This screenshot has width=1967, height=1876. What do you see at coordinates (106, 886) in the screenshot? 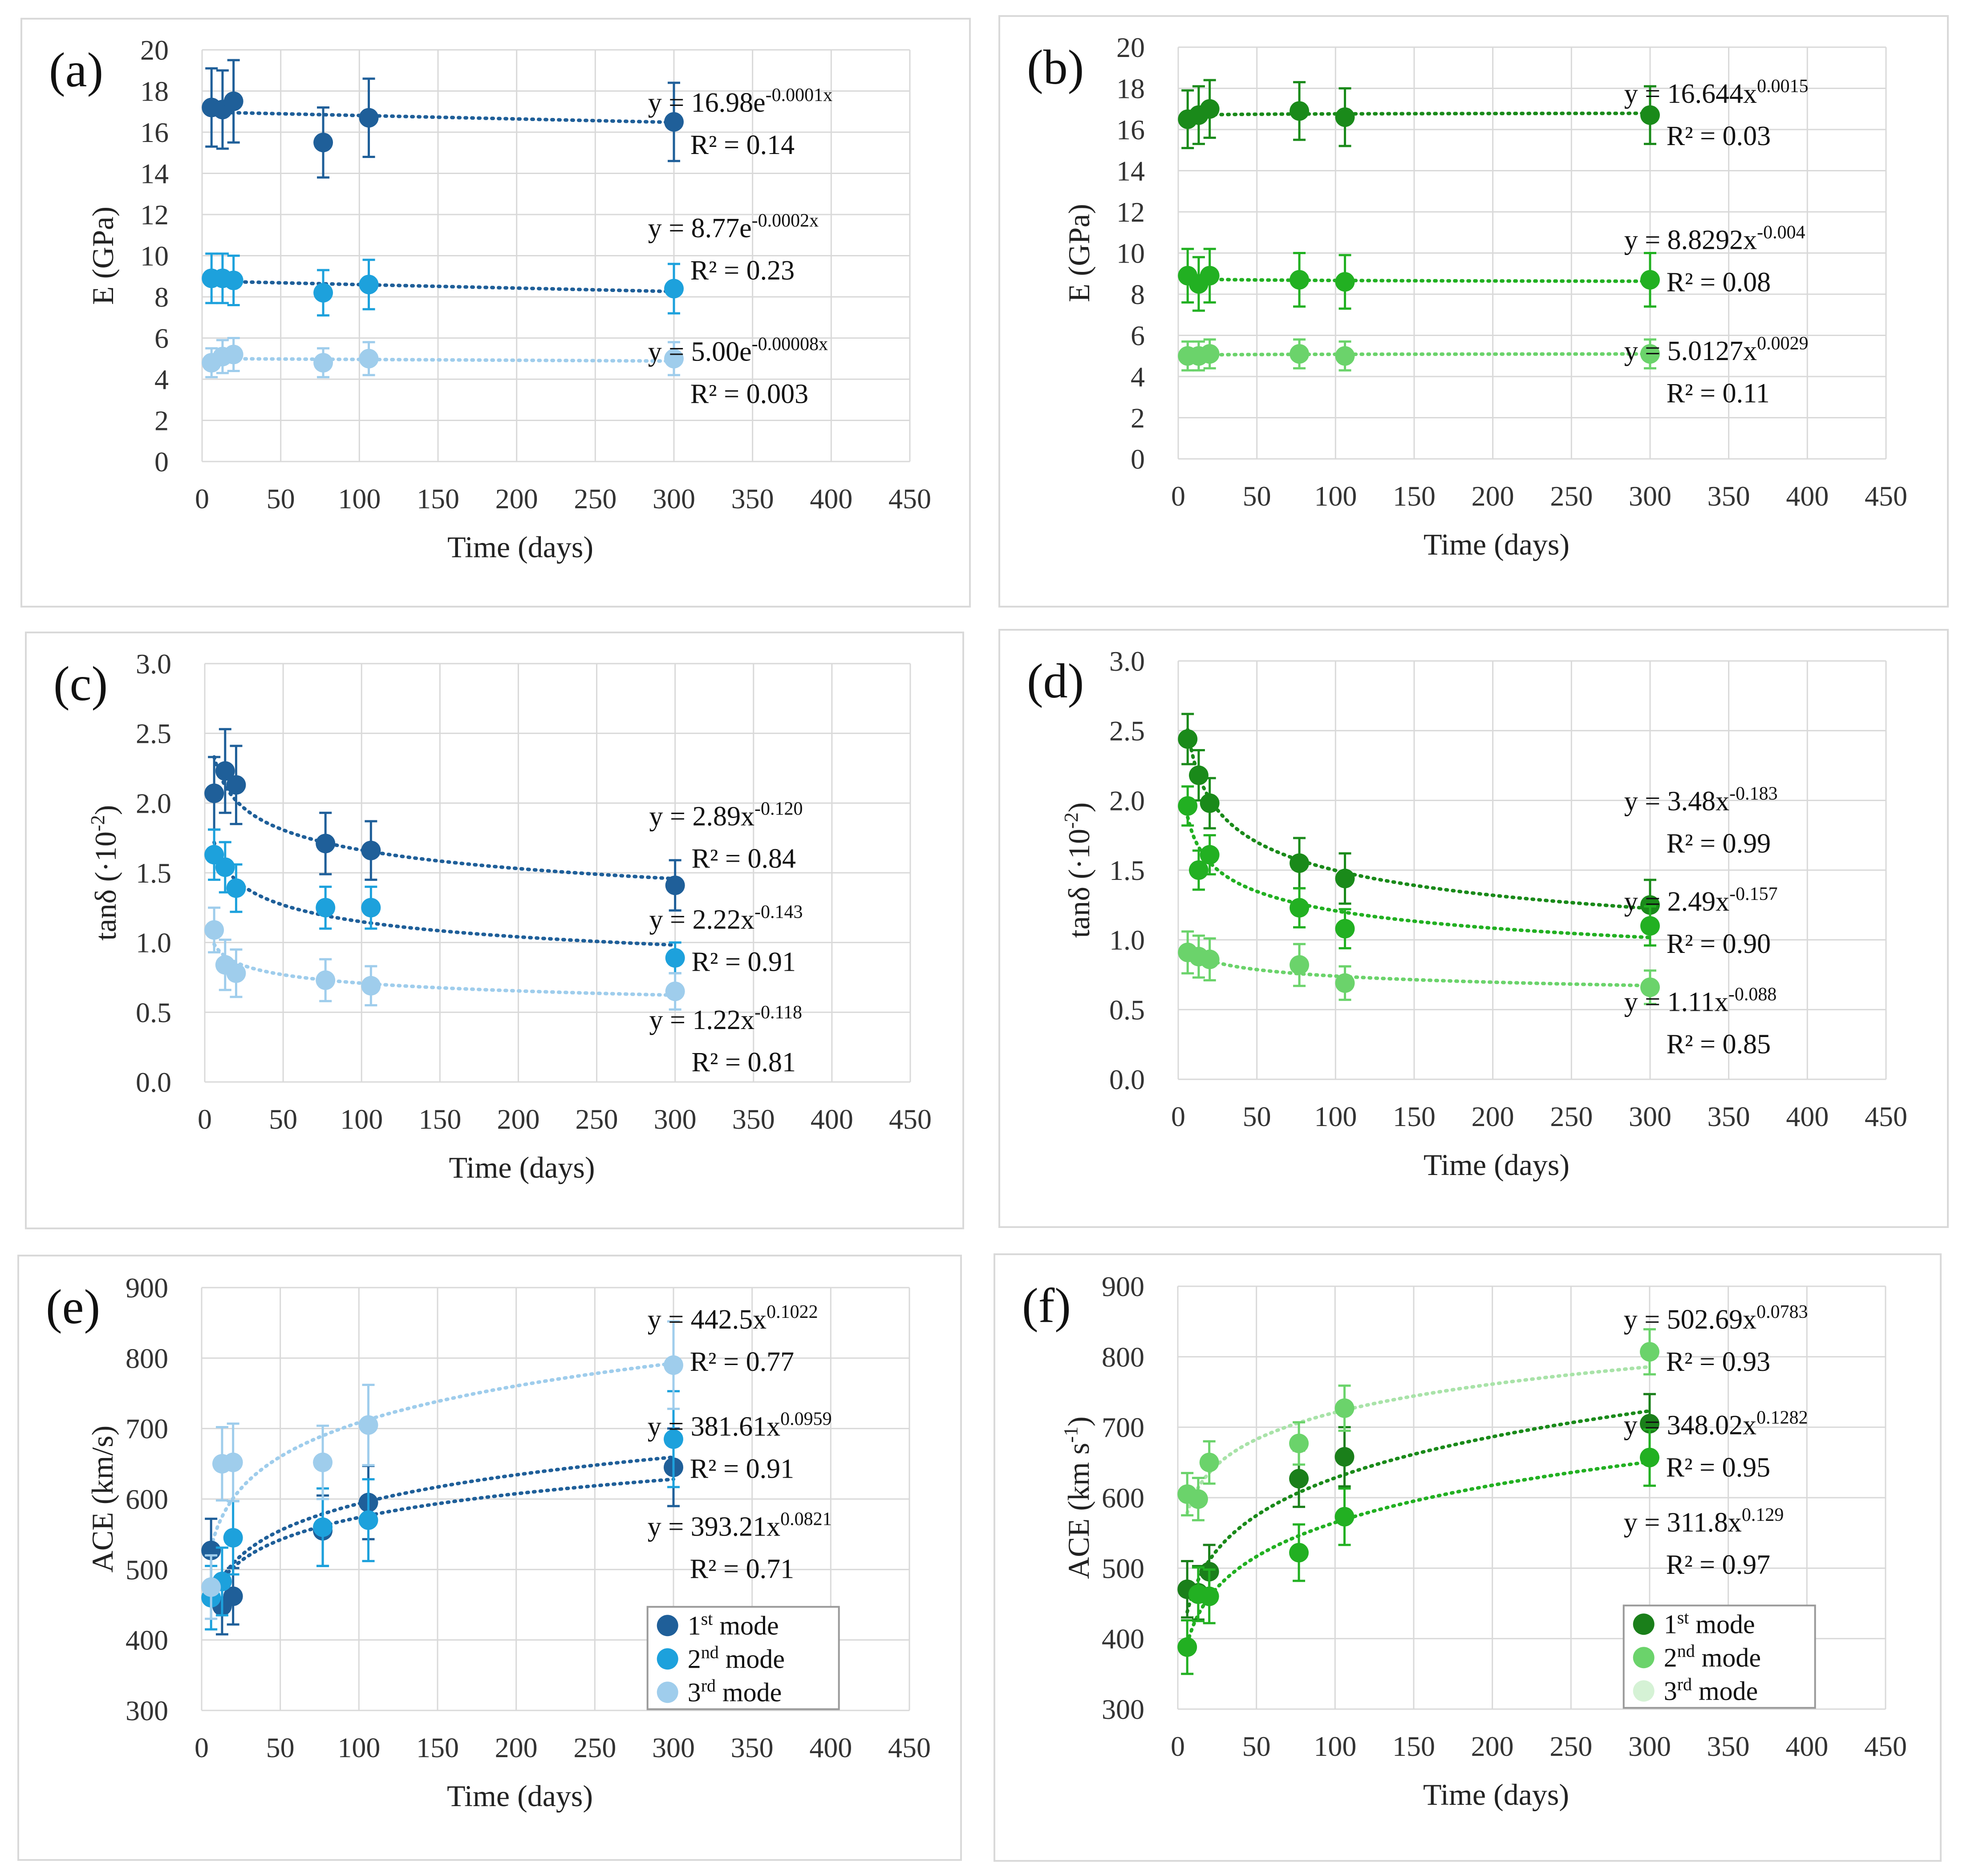
I see `y-axis-label-text: tanδ (·10` at bounding box center [106, 886].